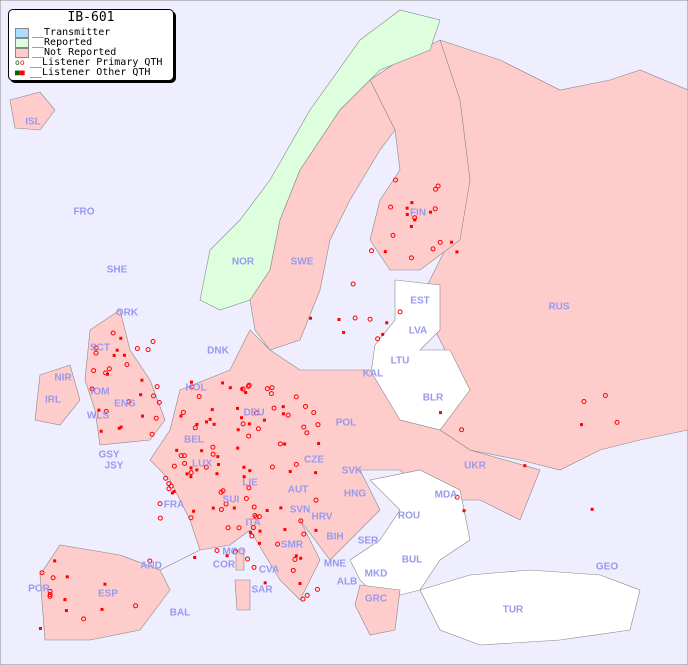 This screenshot has height=665, width=688. Describe the element at coordinates (355, 494) in the screenshot. I see `country-label-hng: HNG` at that location.